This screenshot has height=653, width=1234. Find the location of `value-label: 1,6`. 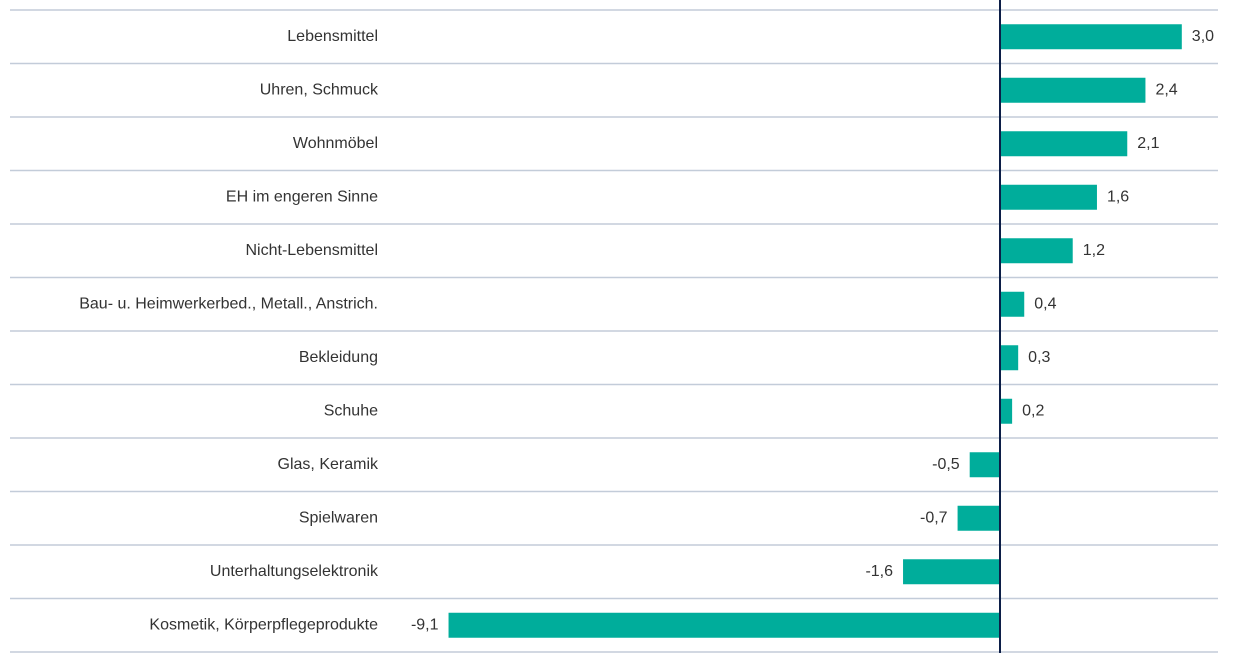

value-label: 1,6 is located at coordinates (1118, 196).